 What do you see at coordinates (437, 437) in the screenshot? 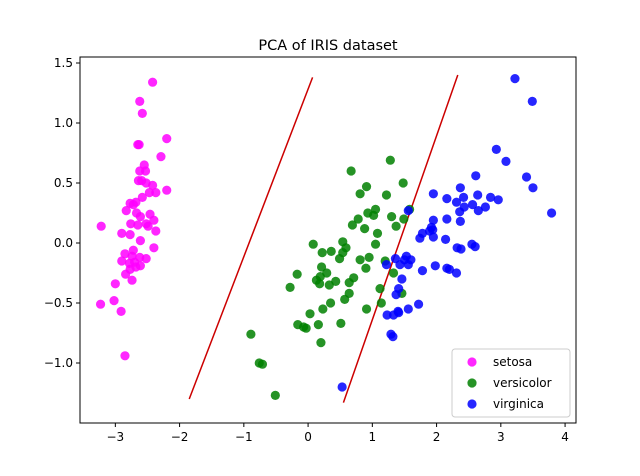
I see `x-tick-label: 2` at bounding box center [437, 437].